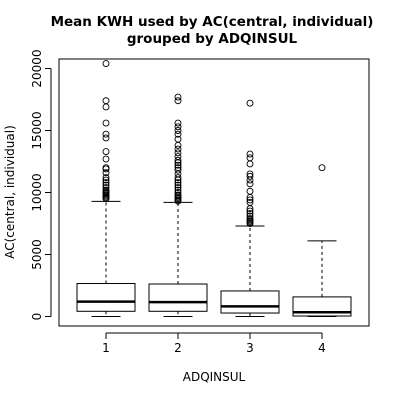  Describe the element at coordinates (212, 22) in the screenshot. I see `chart-title-line-1: Mean KWH used by AC(central, individual)` at that location.